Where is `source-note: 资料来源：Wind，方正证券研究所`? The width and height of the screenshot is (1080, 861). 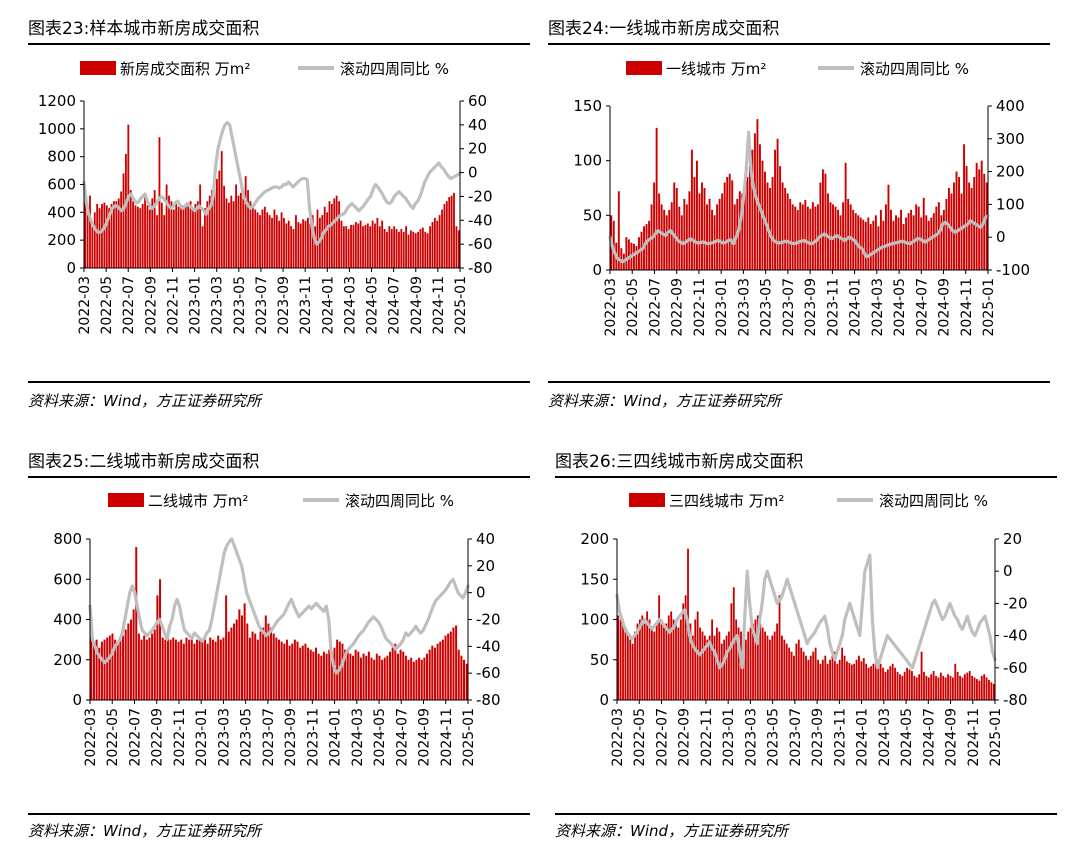
source-note: 资料来源：Wind，方正证券研究所 is located at coordinates (145, 401).